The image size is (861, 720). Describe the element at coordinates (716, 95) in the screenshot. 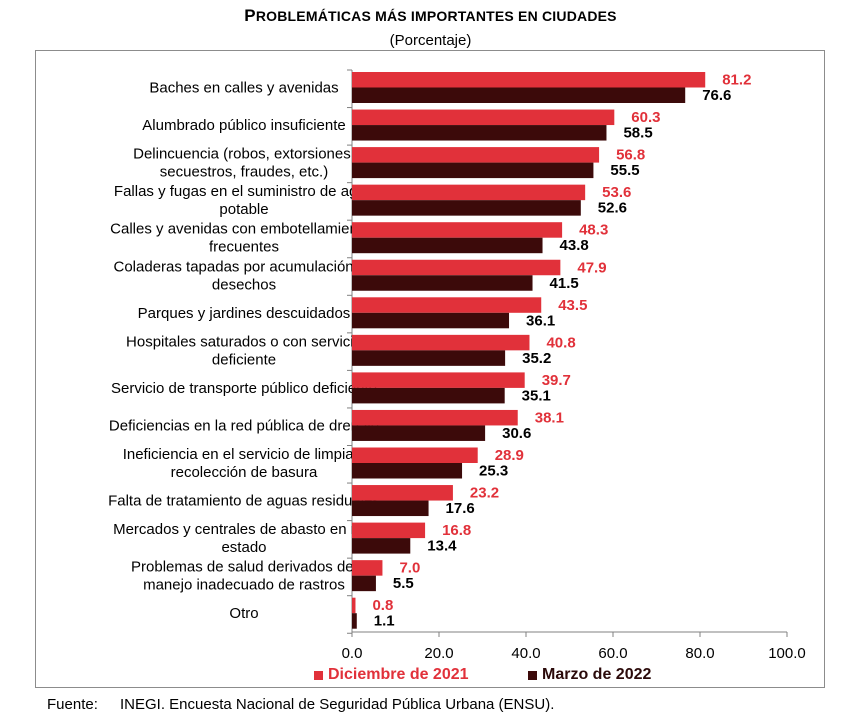

I see `value-label-marzo-2022: 76.6` at that location.